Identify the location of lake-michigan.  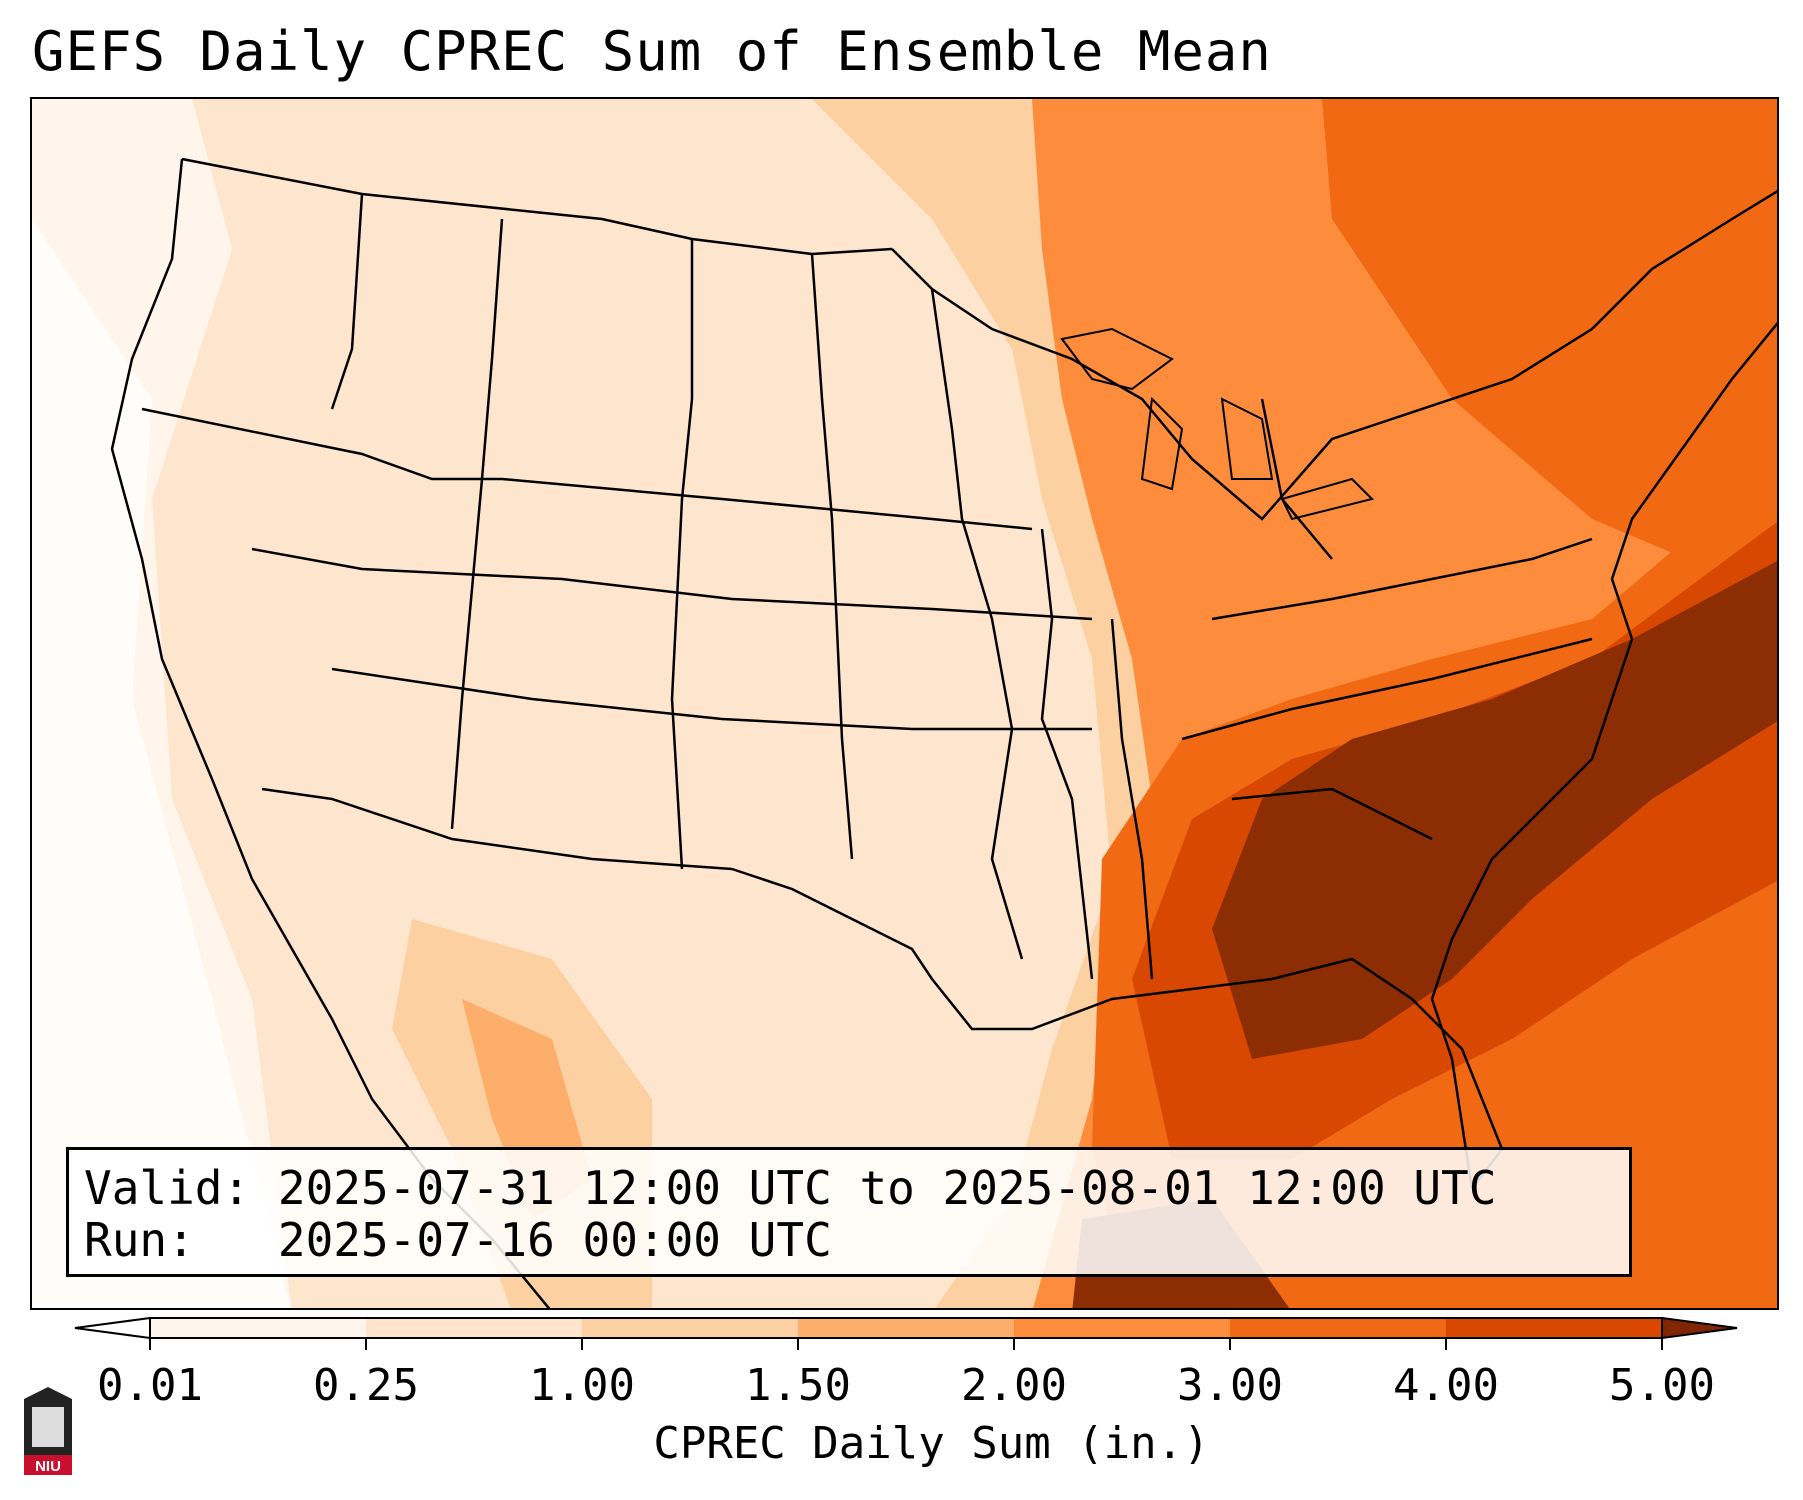
(1162, 443).